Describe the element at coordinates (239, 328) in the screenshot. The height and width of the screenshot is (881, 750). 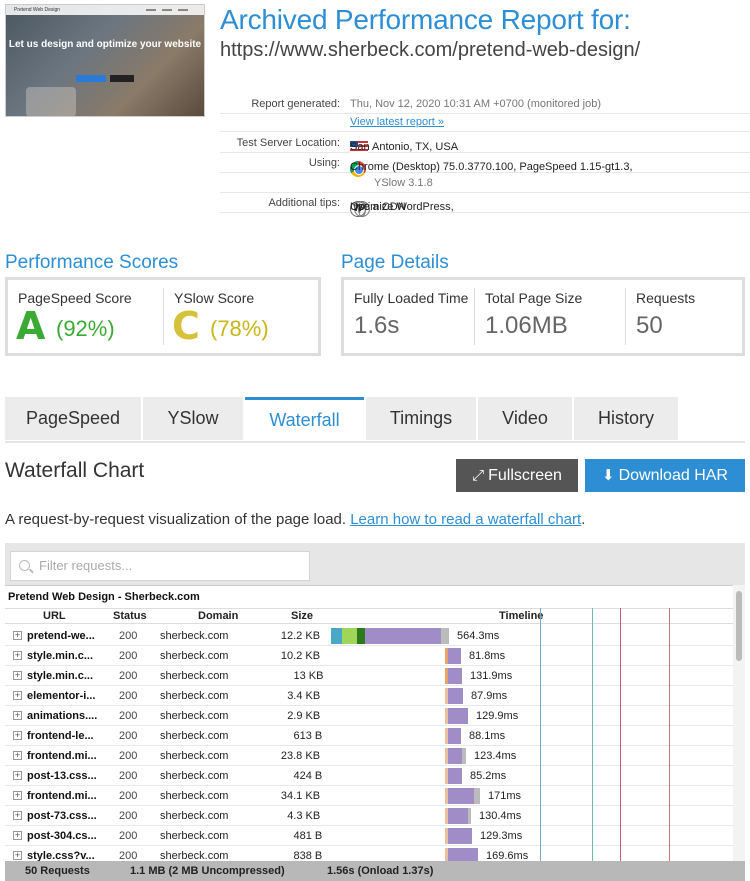
I see `yslow-pct: (78%)` at that location.